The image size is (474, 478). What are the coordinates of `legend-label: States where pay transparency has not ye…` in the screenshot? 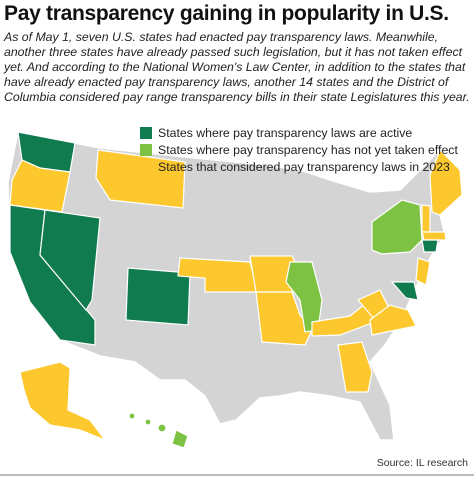 It's located at (308, 149).